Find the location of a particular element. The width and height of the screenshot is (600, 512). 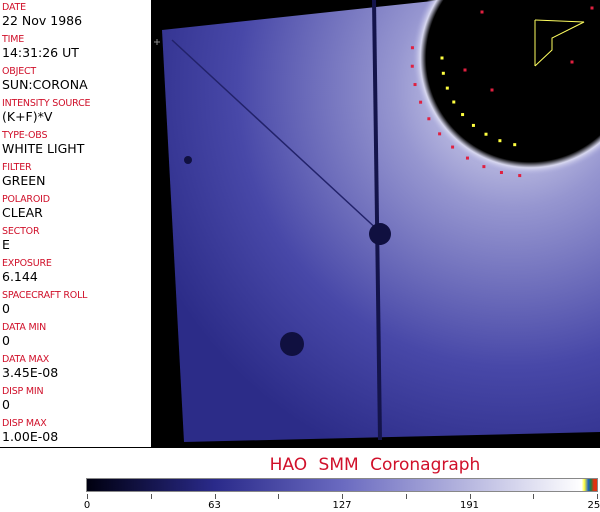

field-label: SECTOR is located at coordinates (21, 231).